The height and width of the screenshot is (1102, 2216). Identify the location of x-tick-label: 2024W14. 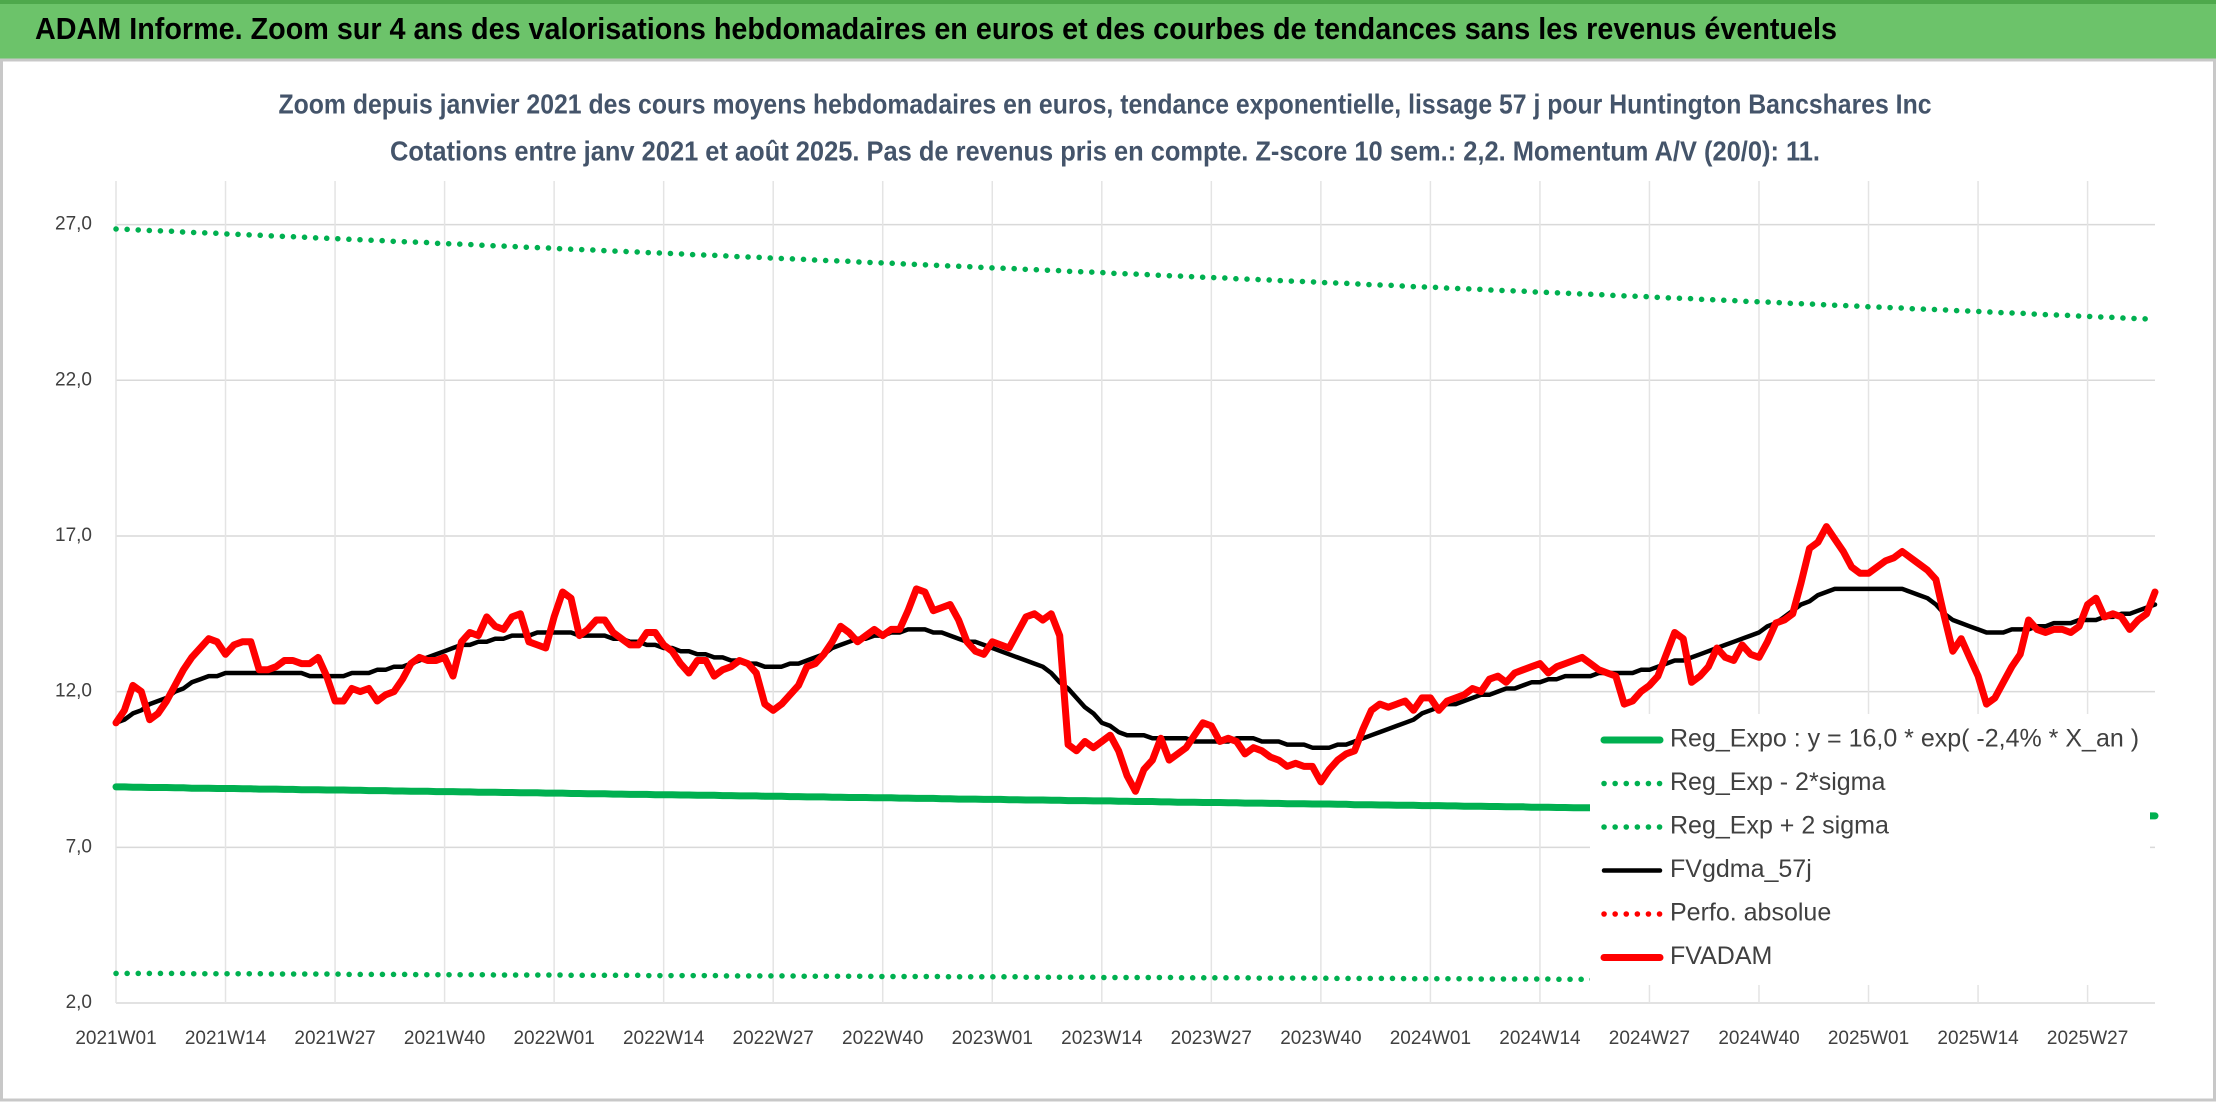
(1540, 1038).